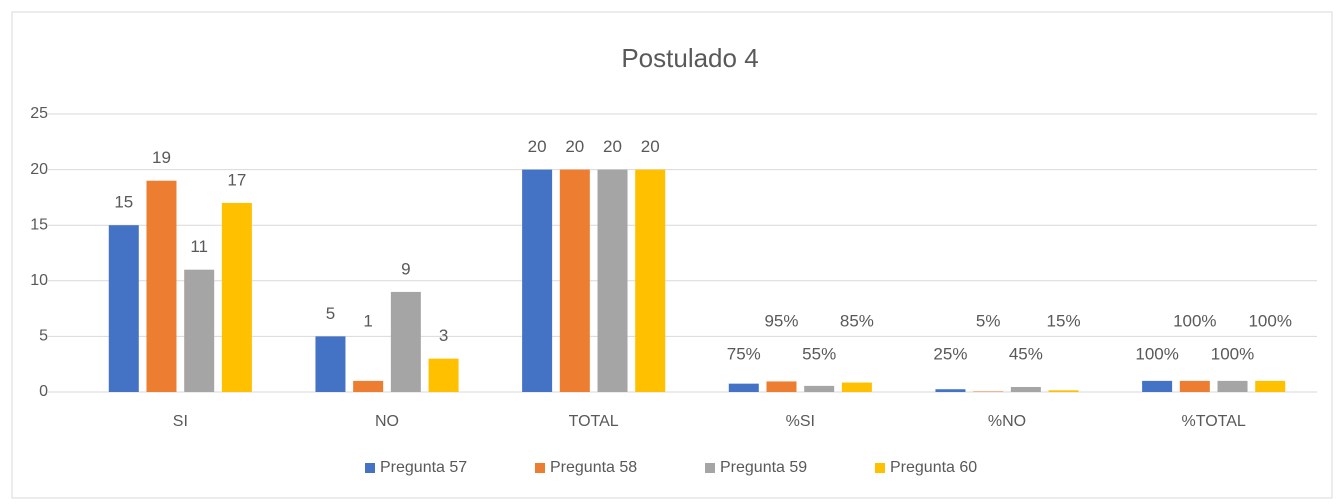 The image size is (1338, 504). What do you see at coordinates (443, 335) in the screenshot?
I see `data-label: 3` at bounding box center [443, 335].